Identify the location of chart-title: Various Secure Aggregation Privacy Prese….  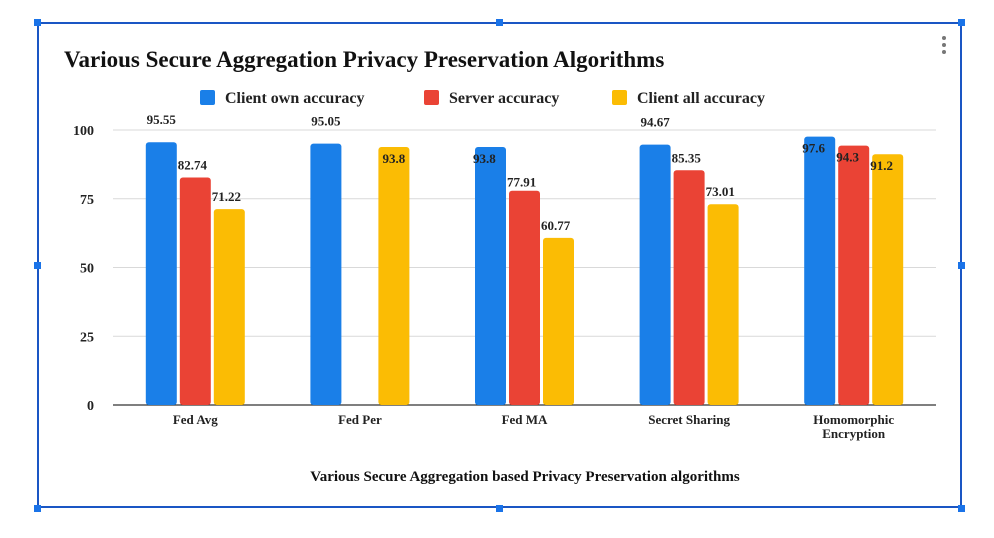
(364, 59).